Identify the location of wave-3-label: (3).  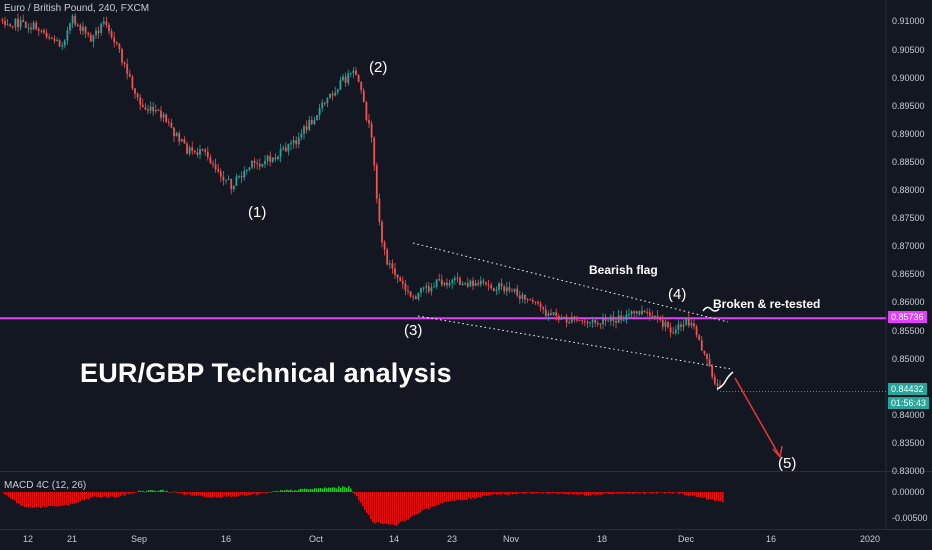
(413, 330).